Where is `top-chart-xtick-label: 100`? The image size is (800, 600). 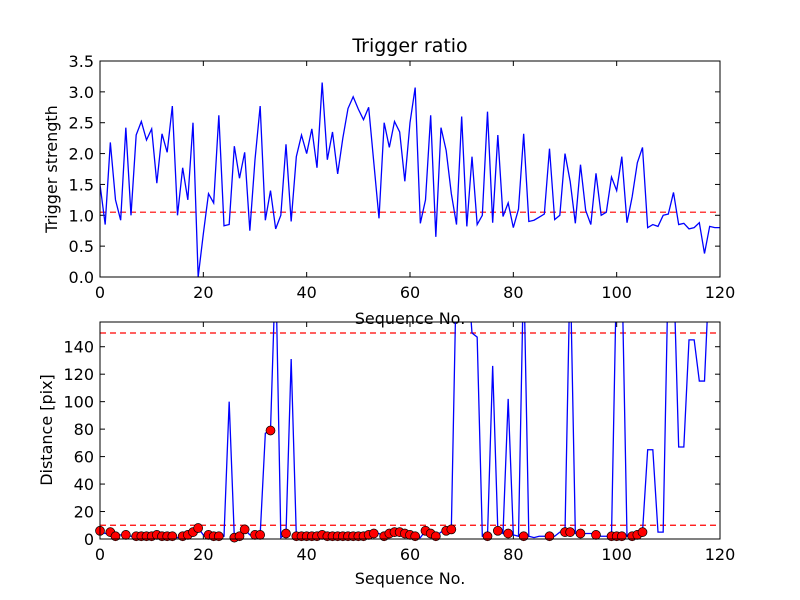
top-chart-xtick-label: 100 is located at coordinates (616, 292).